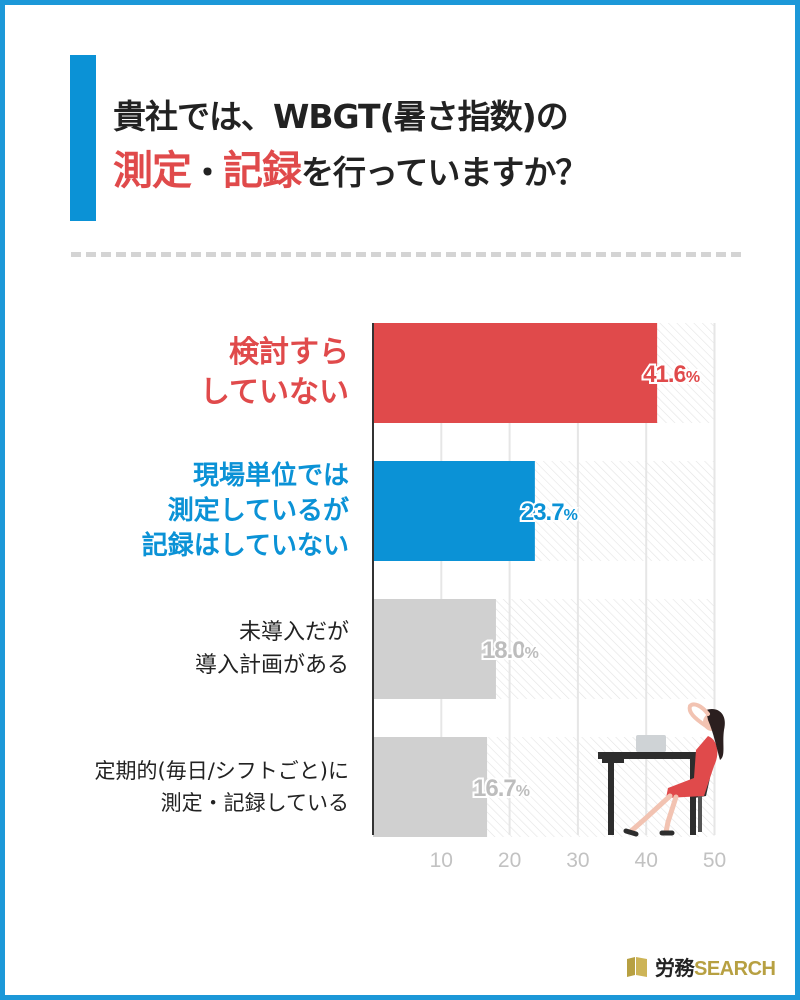 This screenshot has width=800, height=1000. What do you see at coordinates (549, 512) in the screenshot?
I see `value-label: 23.7%` at bounding box center [549, 512].